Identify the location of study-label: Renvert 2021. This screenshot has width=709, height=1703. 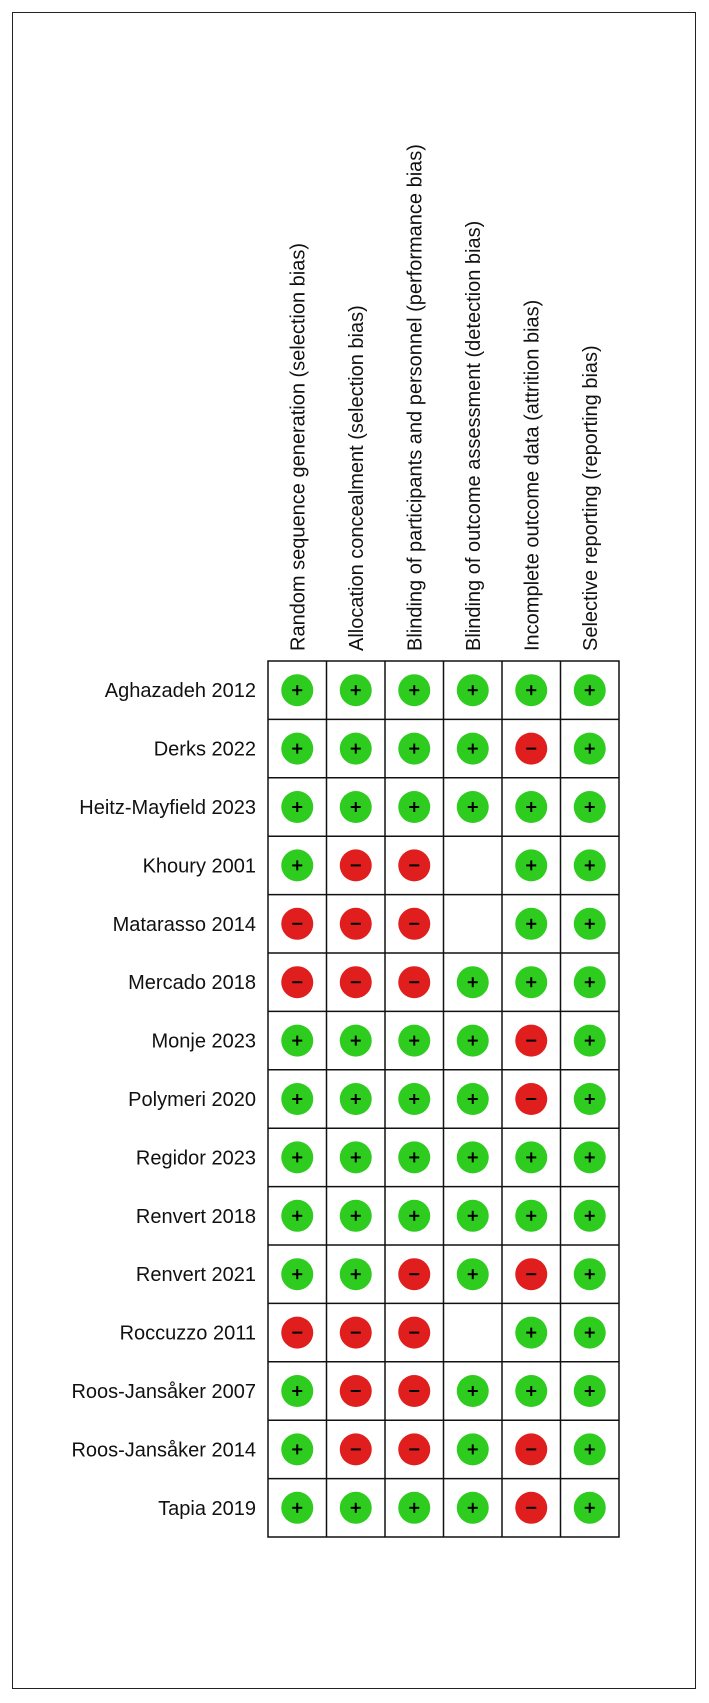
(196, 1275).